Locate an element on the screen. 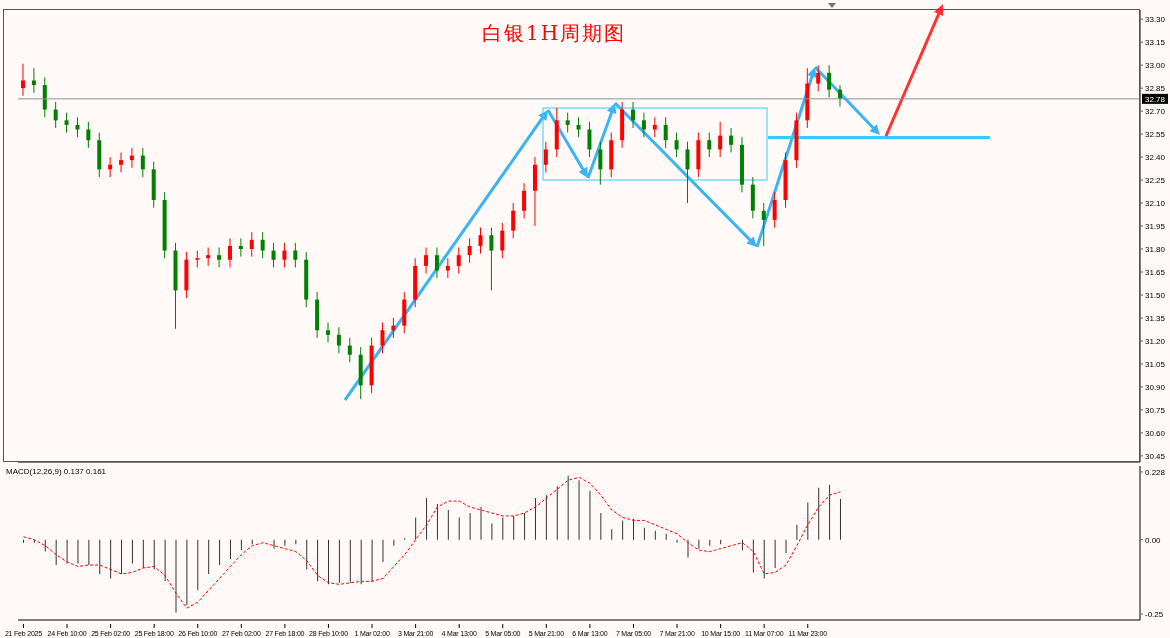 This screenshot has height=638, width=1170. y-tick-label: 0.228 is located at coordinates (1155, 472).